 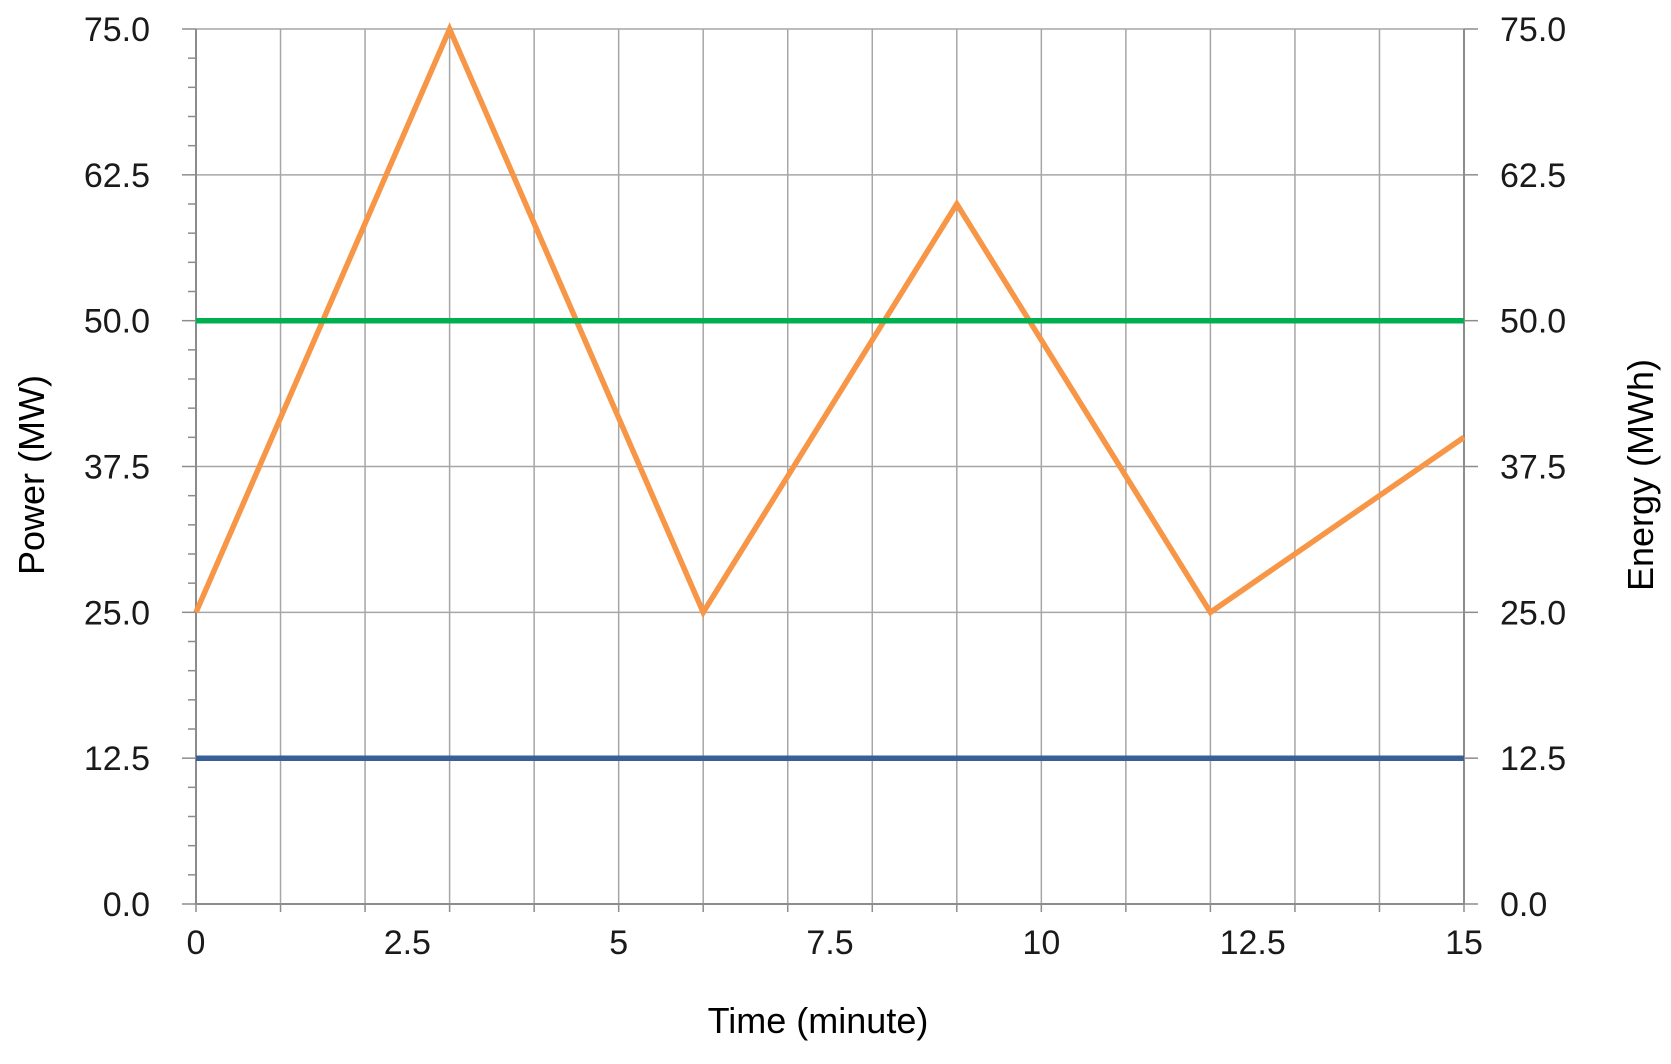 What do you see at coordinates (117, 759) in the screenshot?
I see `y-tick-label: 12.5` at bounding box center [117, 759].